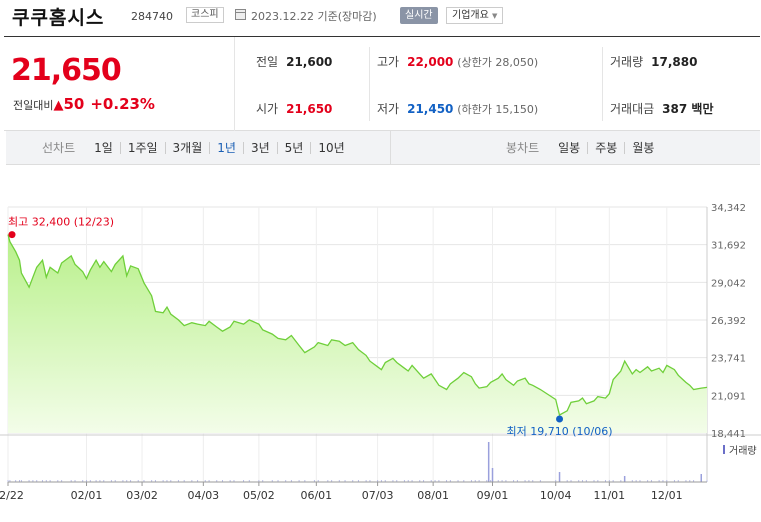  What do you see at coordinates (293, 148) in the screenshot?
I see `tab-5y: 5년` at bounding box center [293, 148].